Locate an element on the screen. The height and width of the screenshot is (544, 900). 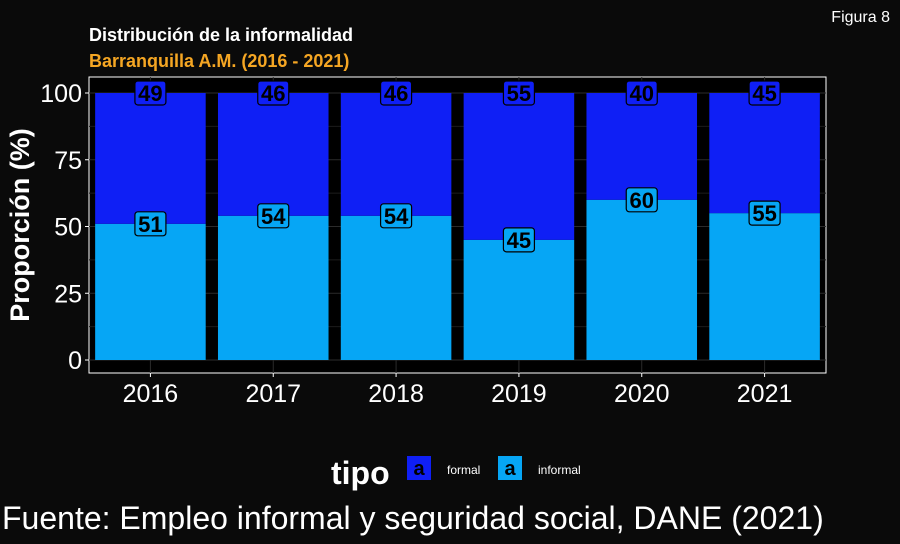
figure-label: Figura 8 is located at coordinates (860, 17).